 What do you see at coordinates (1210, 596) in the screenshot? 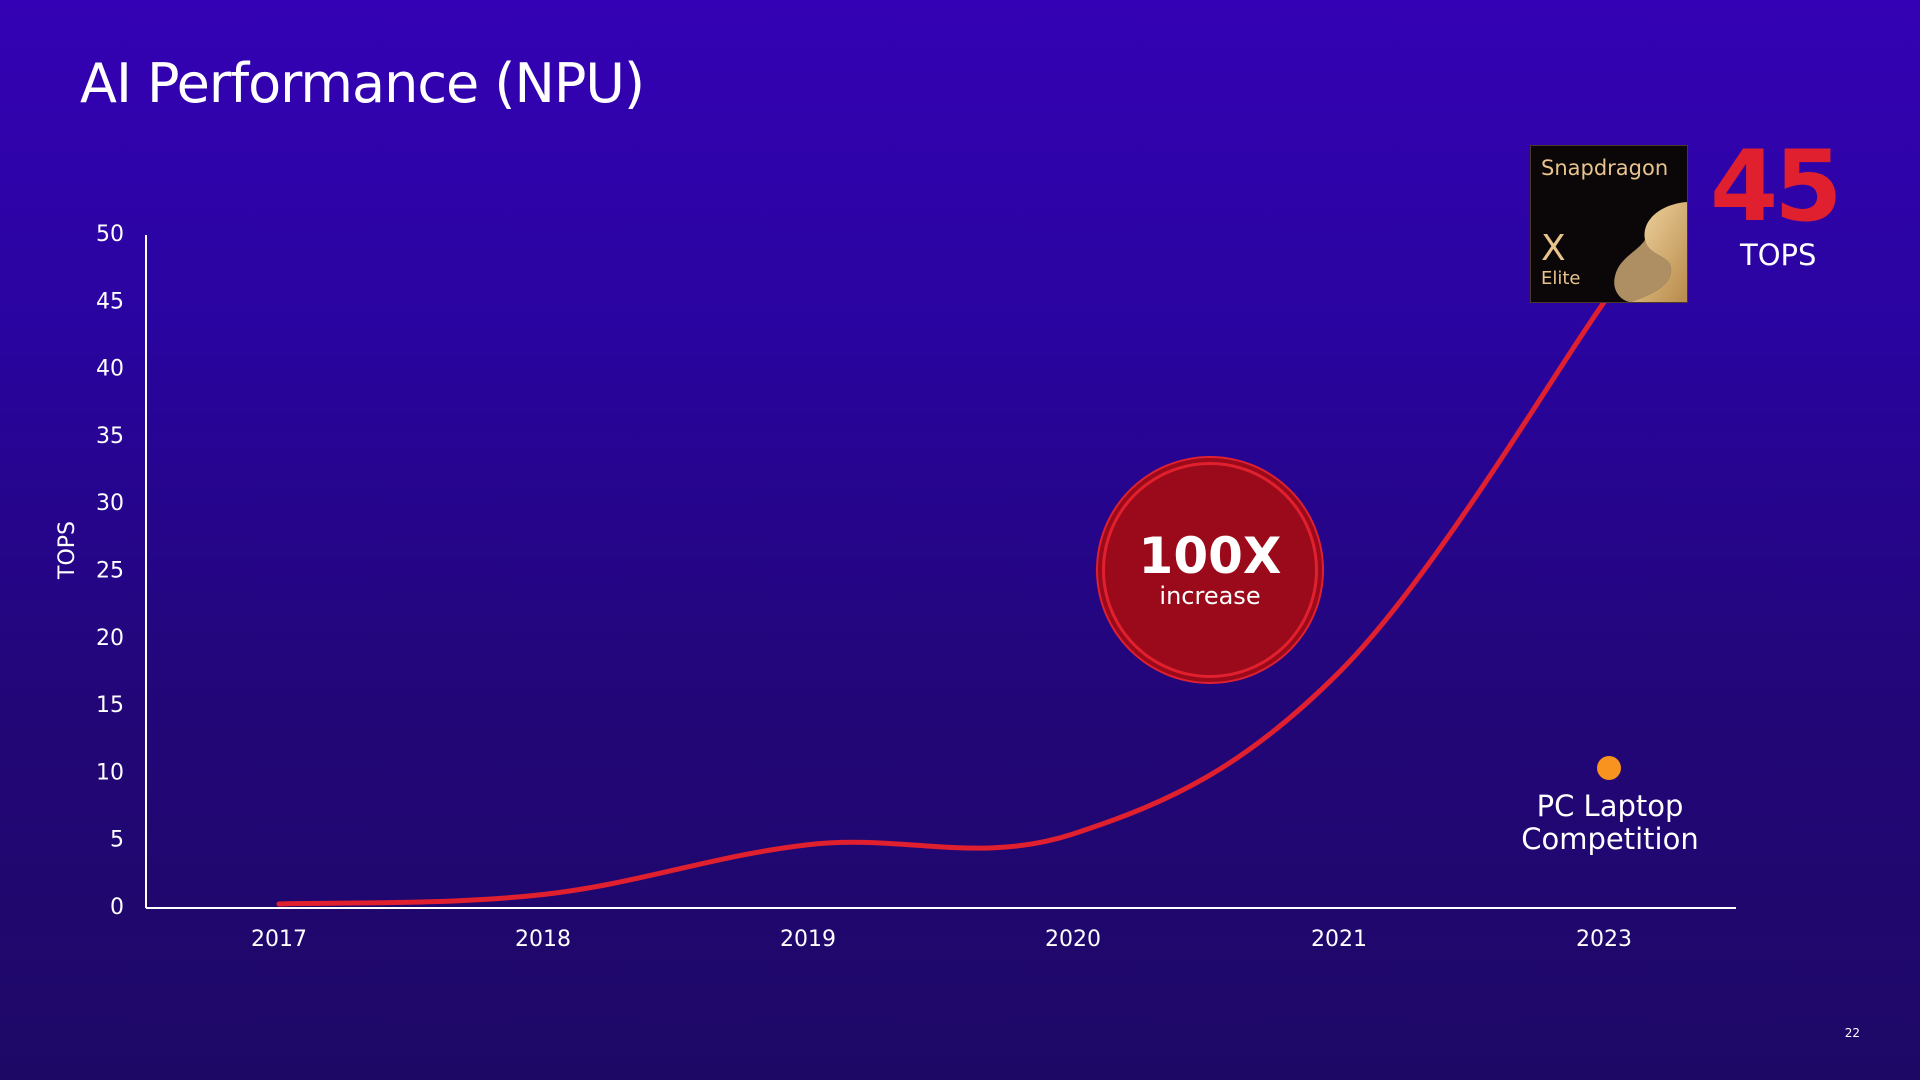
I see `callout-caption: increase` at bounding box center [1210, 596].